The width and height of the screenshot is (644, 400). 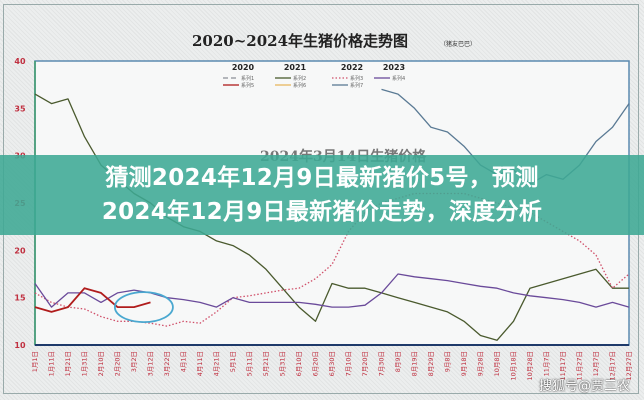 What do you see at coordinates (35, 361) in the screenshot?
I see `x-tick-label: 1月1日` at bounding box center [35, 361].